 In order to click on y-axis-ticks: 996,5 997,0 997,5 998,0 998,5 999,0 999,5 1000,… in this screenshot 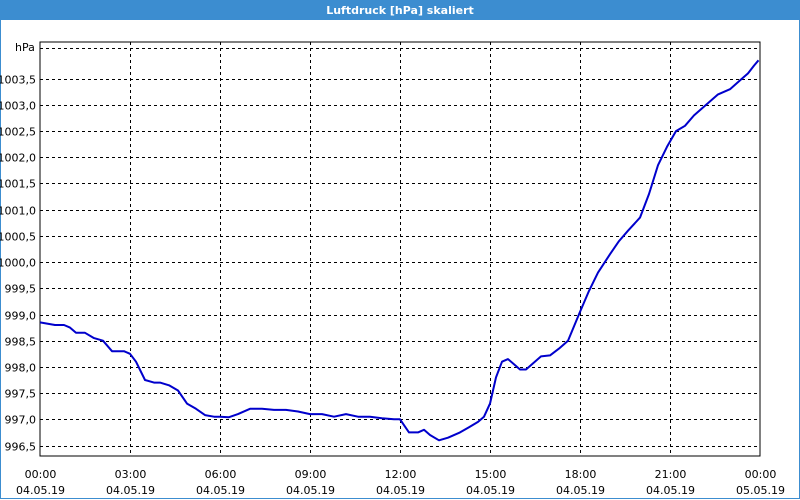, I will do `click(18, 264)`.